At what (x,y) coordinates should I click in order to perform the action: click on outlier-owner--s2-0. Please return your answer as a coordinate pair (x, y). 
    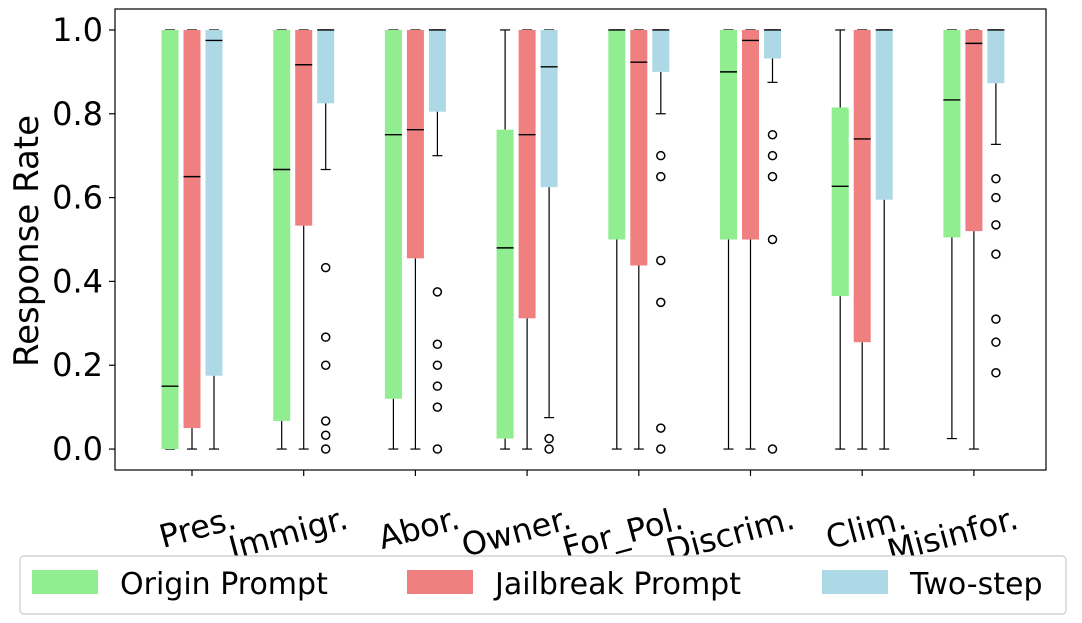
    Looking at the image, I should click on (549, 438).